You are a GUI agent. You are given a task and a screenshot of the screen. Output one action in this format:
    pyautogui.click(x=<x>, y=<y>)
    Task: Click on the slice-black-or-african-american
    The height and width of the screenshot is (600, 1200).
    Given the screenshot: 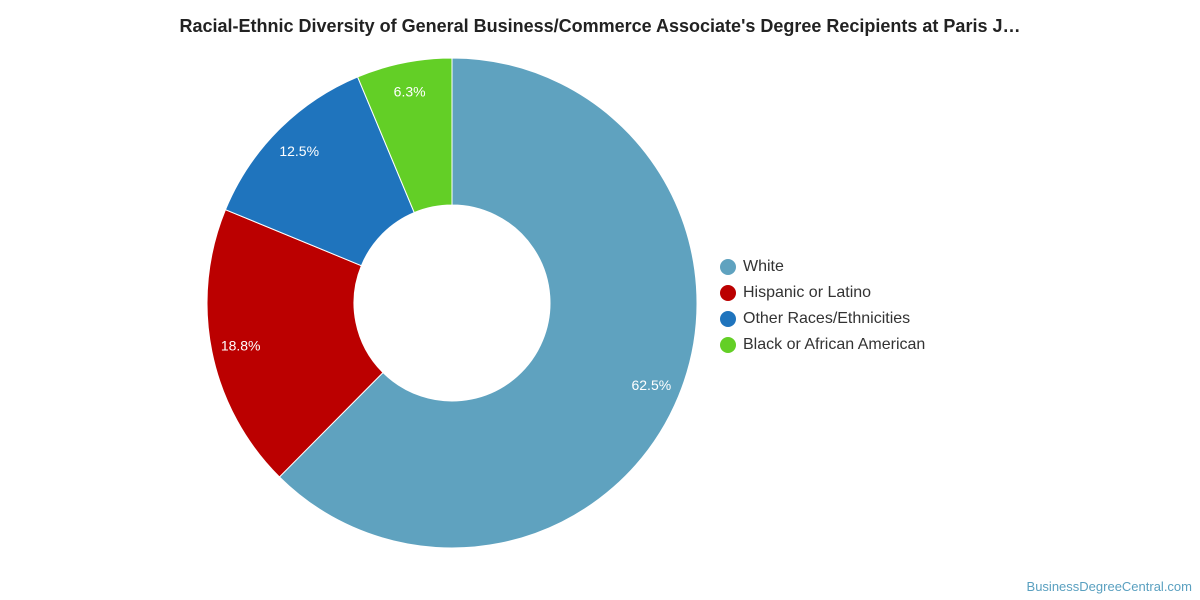 What is the action you would take?
    pyautogui.click(x=404, y=135)
    